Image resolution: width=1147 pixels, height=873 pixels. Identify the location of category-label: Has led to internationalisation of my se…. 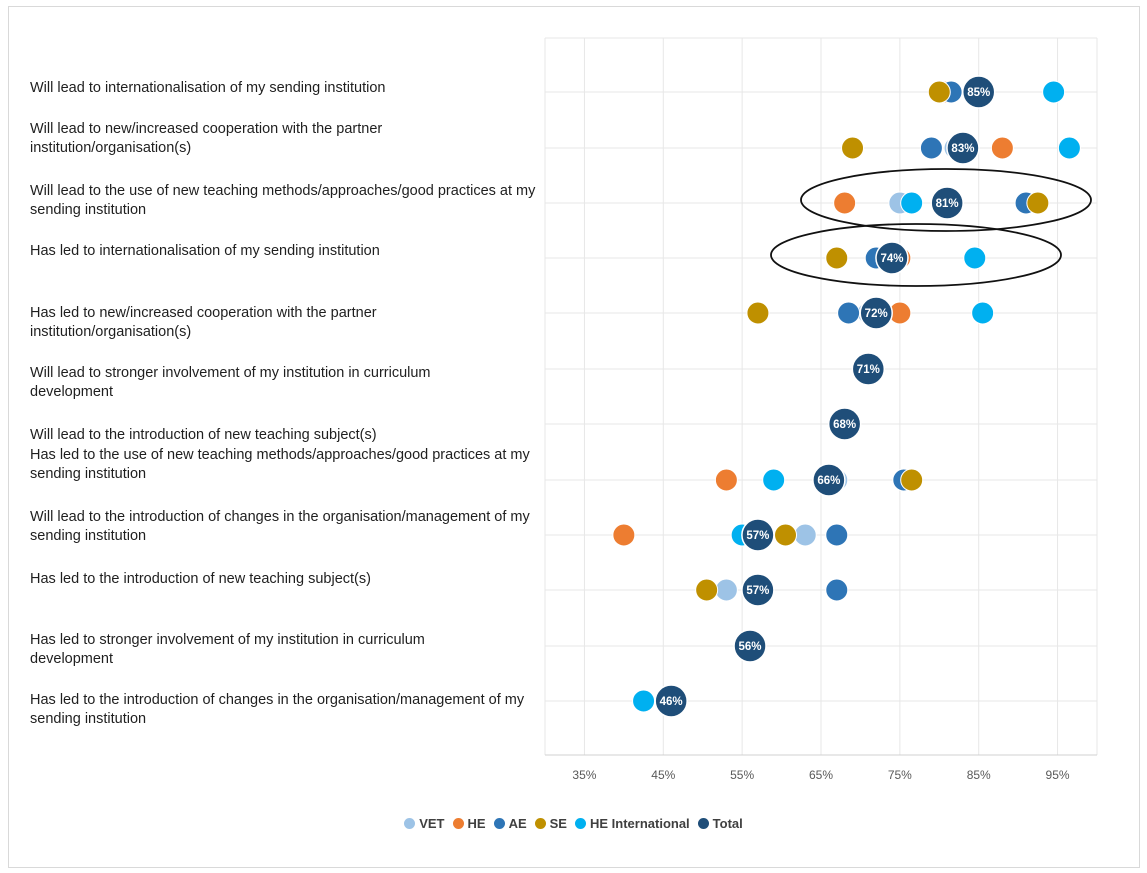
(205, 251).